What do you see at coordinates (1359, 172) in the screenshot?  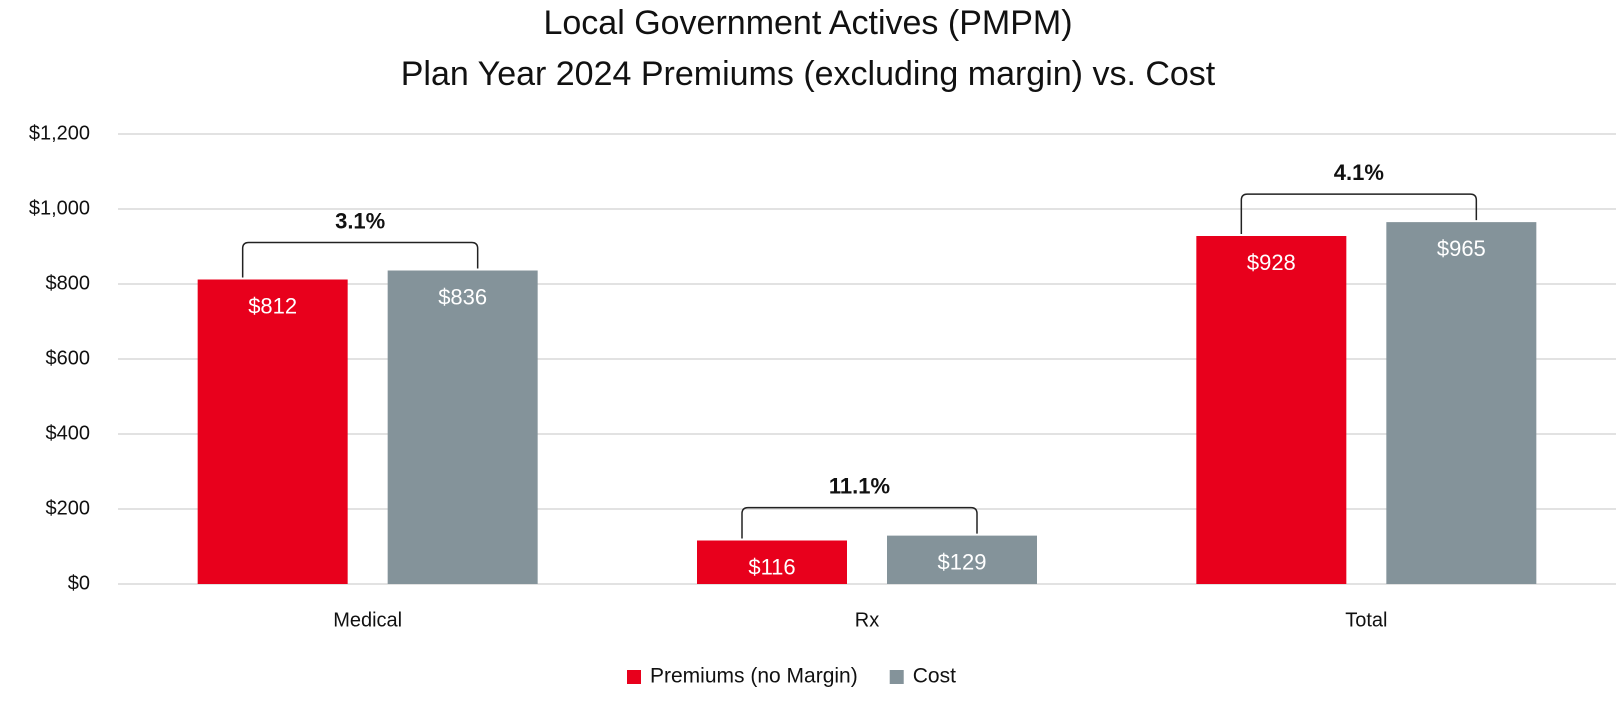 I see `annotation: 4.1%` at bounding box center [1359, 172].